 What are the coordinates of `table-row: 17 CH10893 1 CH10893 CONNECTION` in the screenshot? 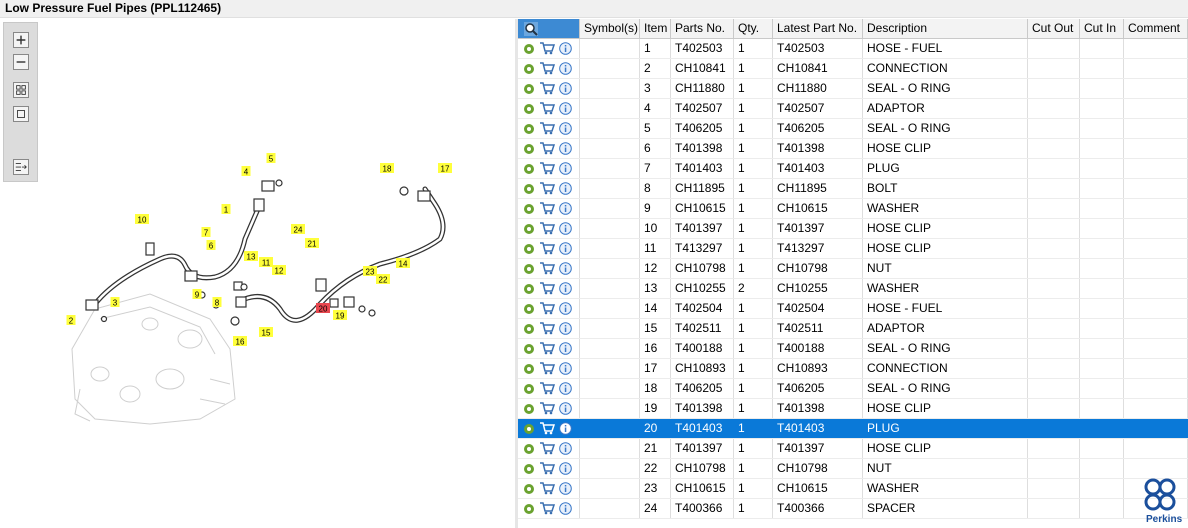 It's located at (853, 369).